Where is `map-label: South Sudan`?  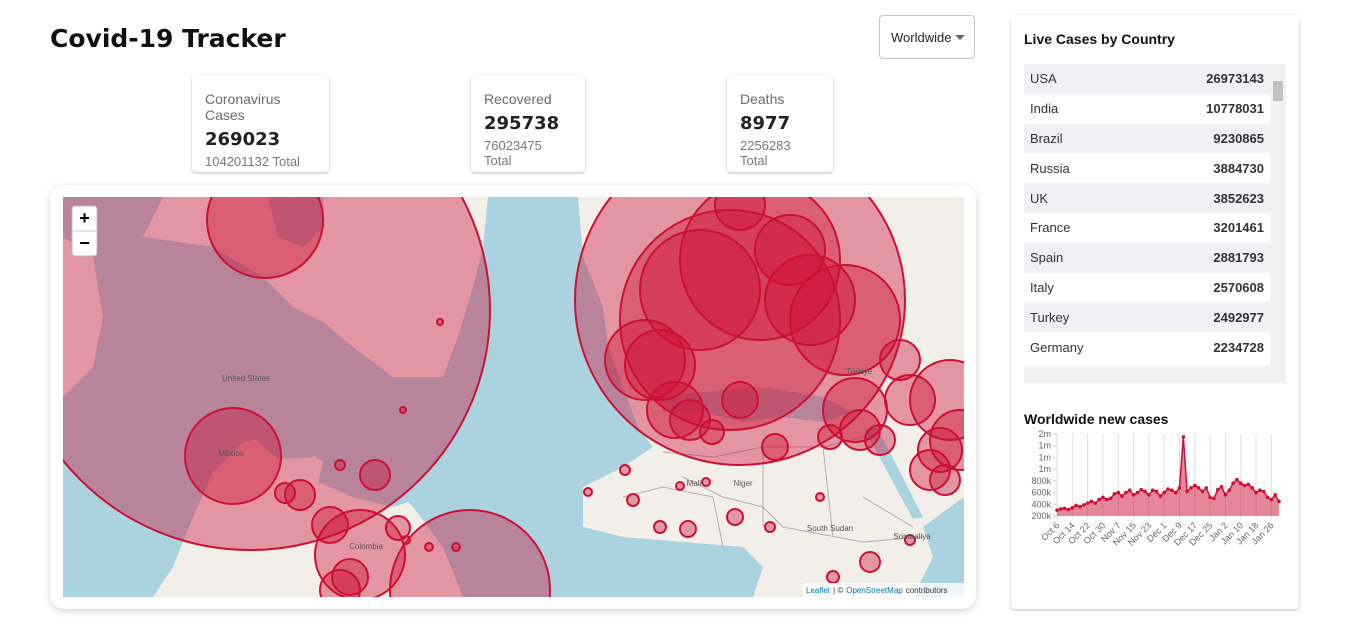
map-label: South Sudan is located at coordinates (830, 528).